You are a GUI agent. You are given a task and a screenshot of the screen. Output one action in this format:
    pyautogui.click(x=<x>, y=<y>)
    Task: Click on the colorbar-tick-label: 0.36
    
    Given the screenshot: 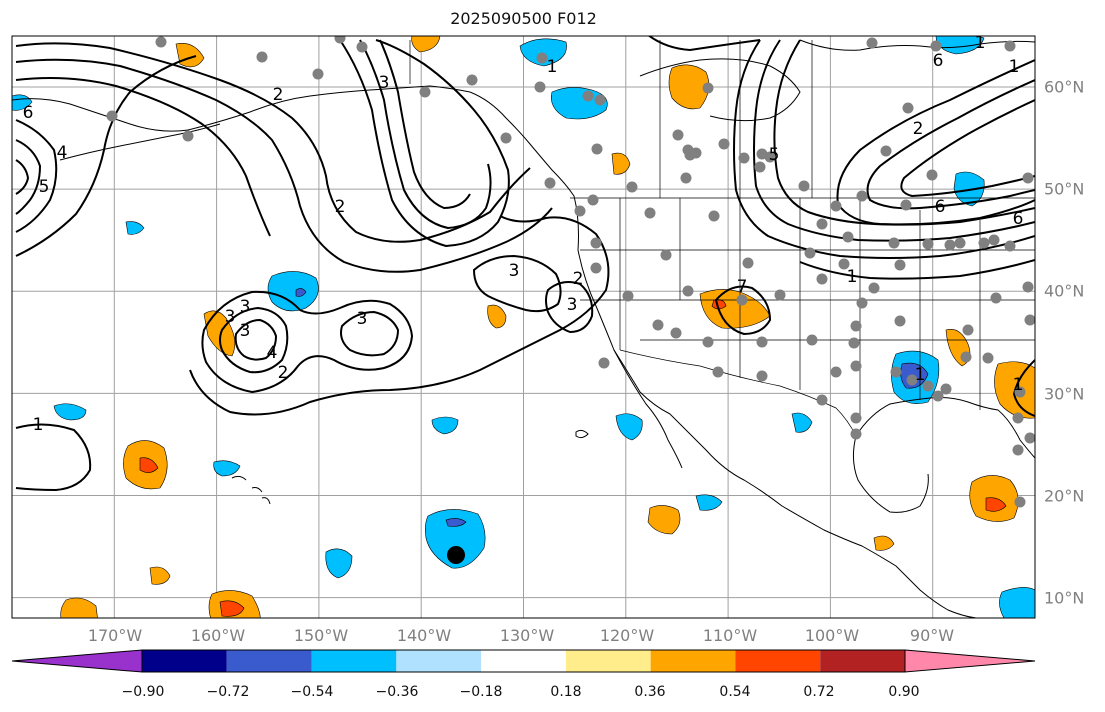 What is the action you would take?
    pyautogui.click(x=650, y=692)
    